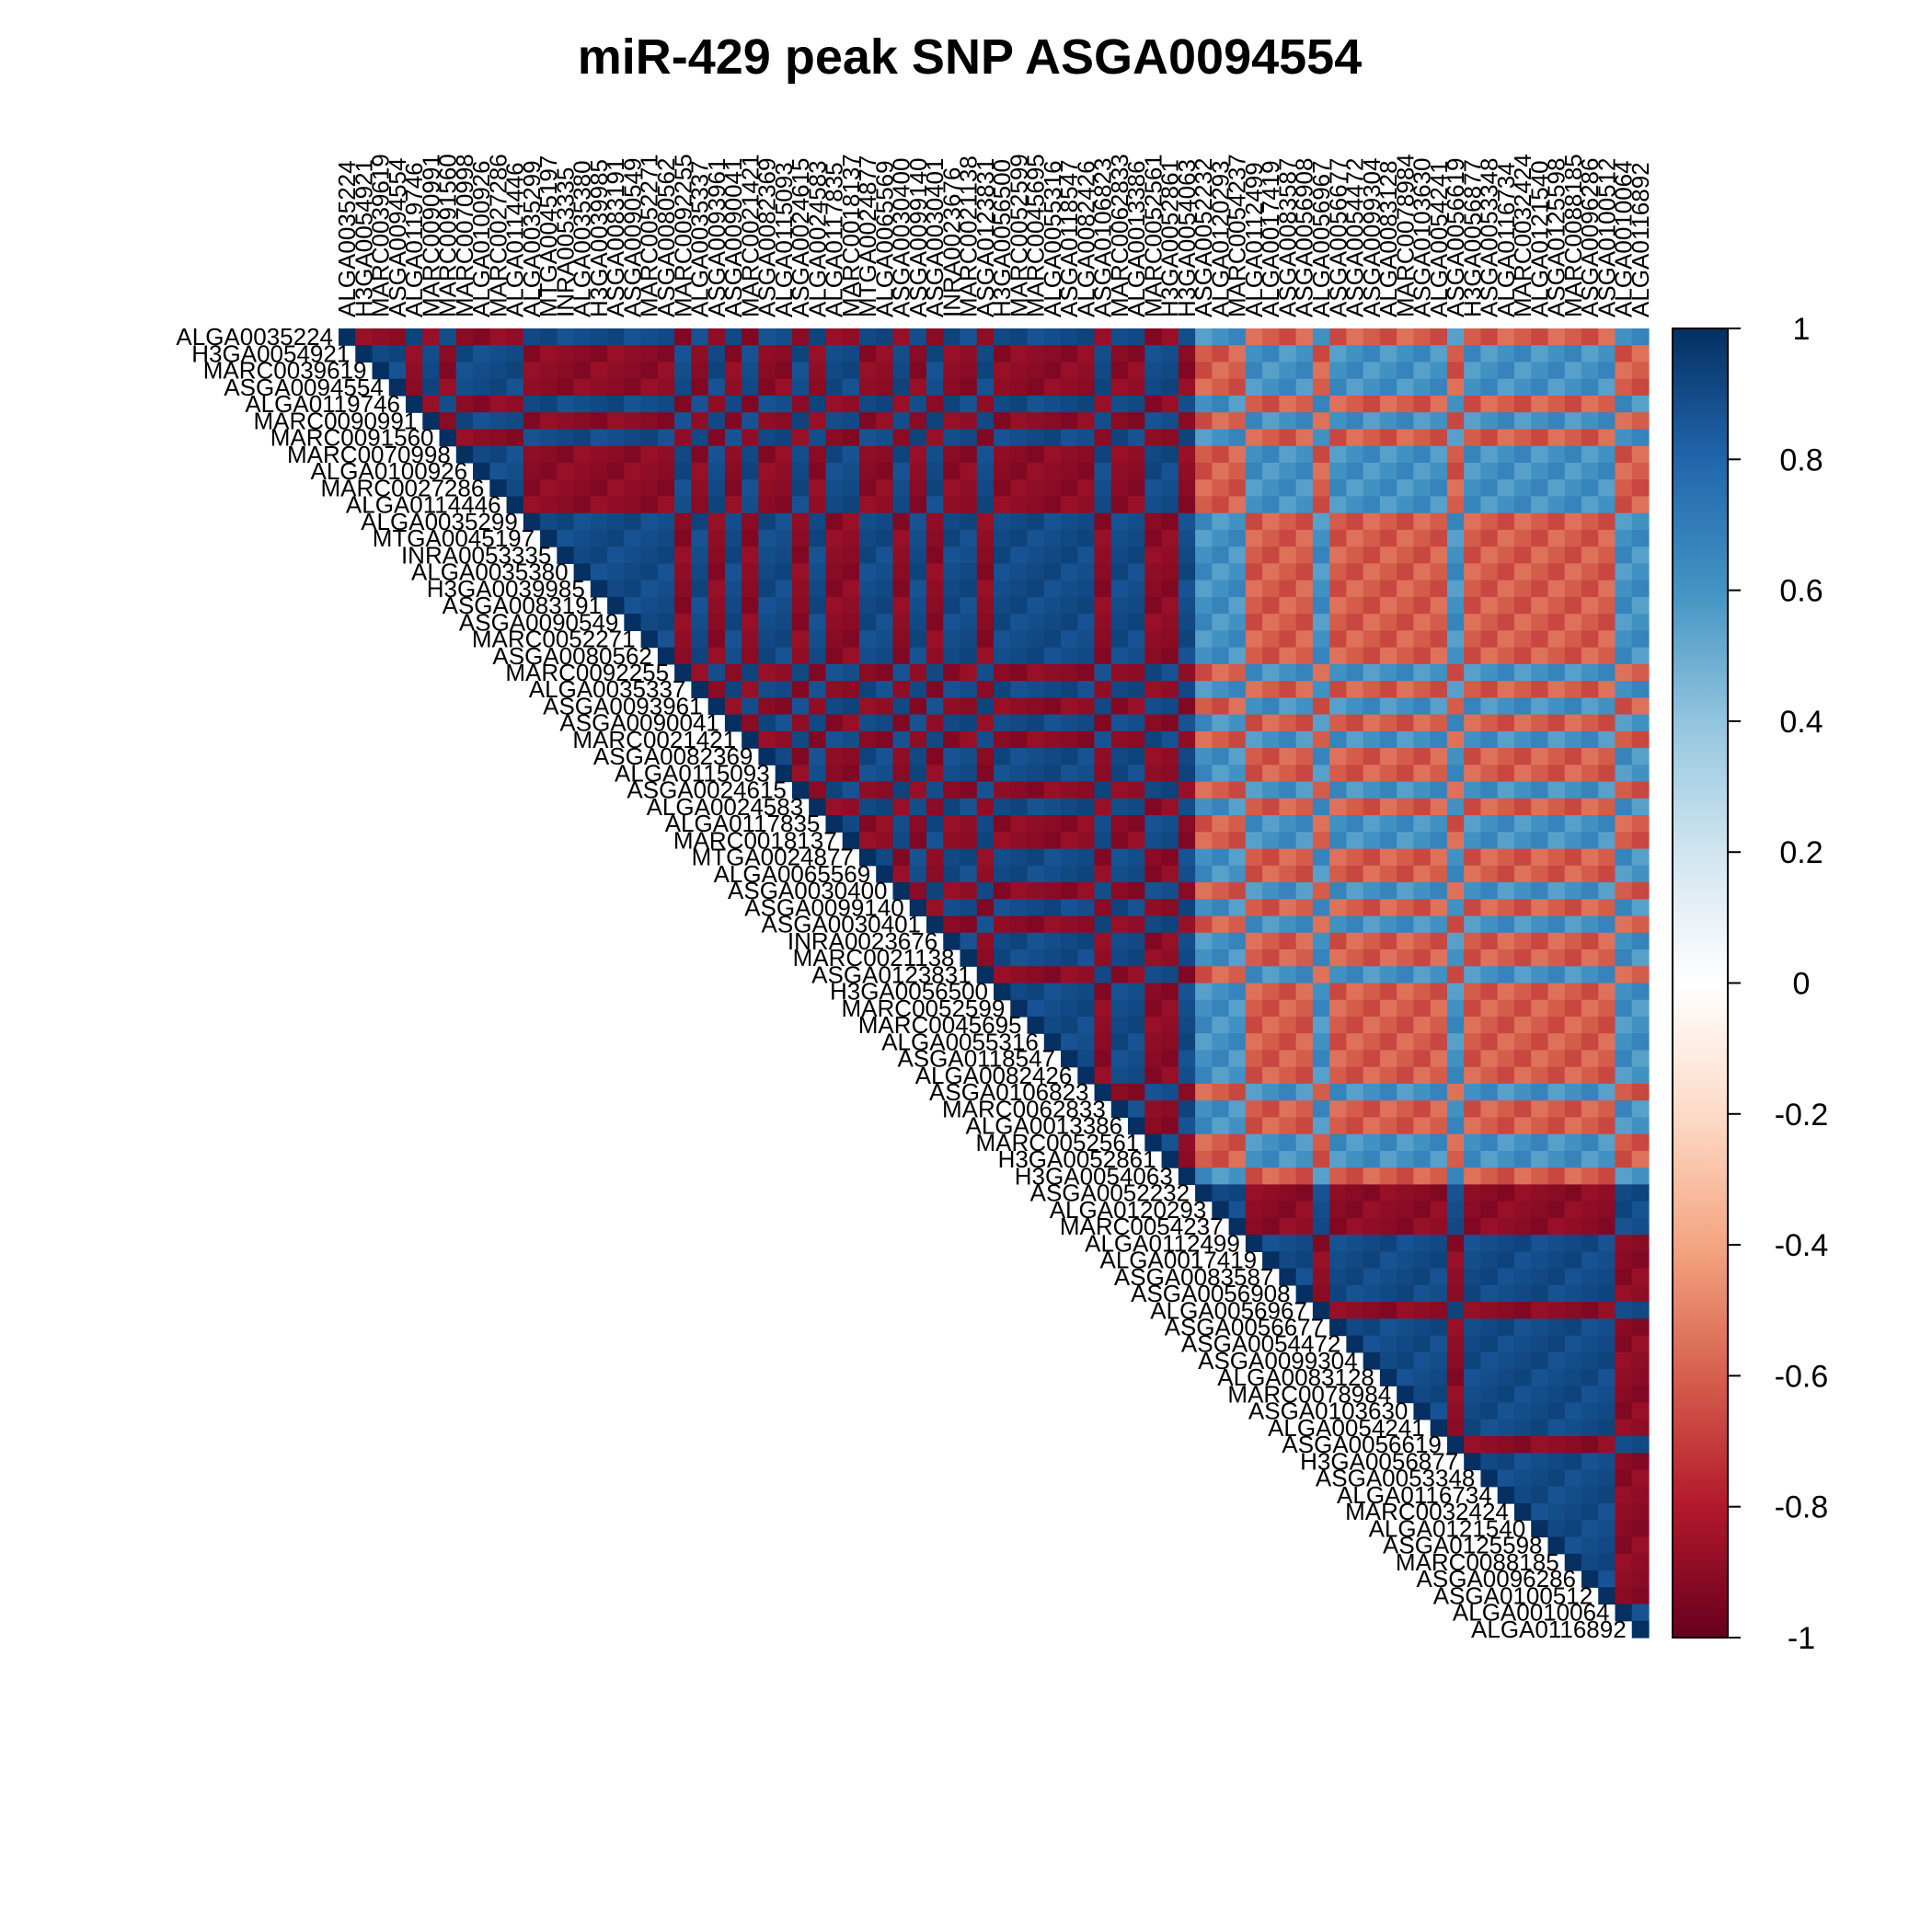  I want to click on row-label: ASGA0054472, so click(1260, 1344).